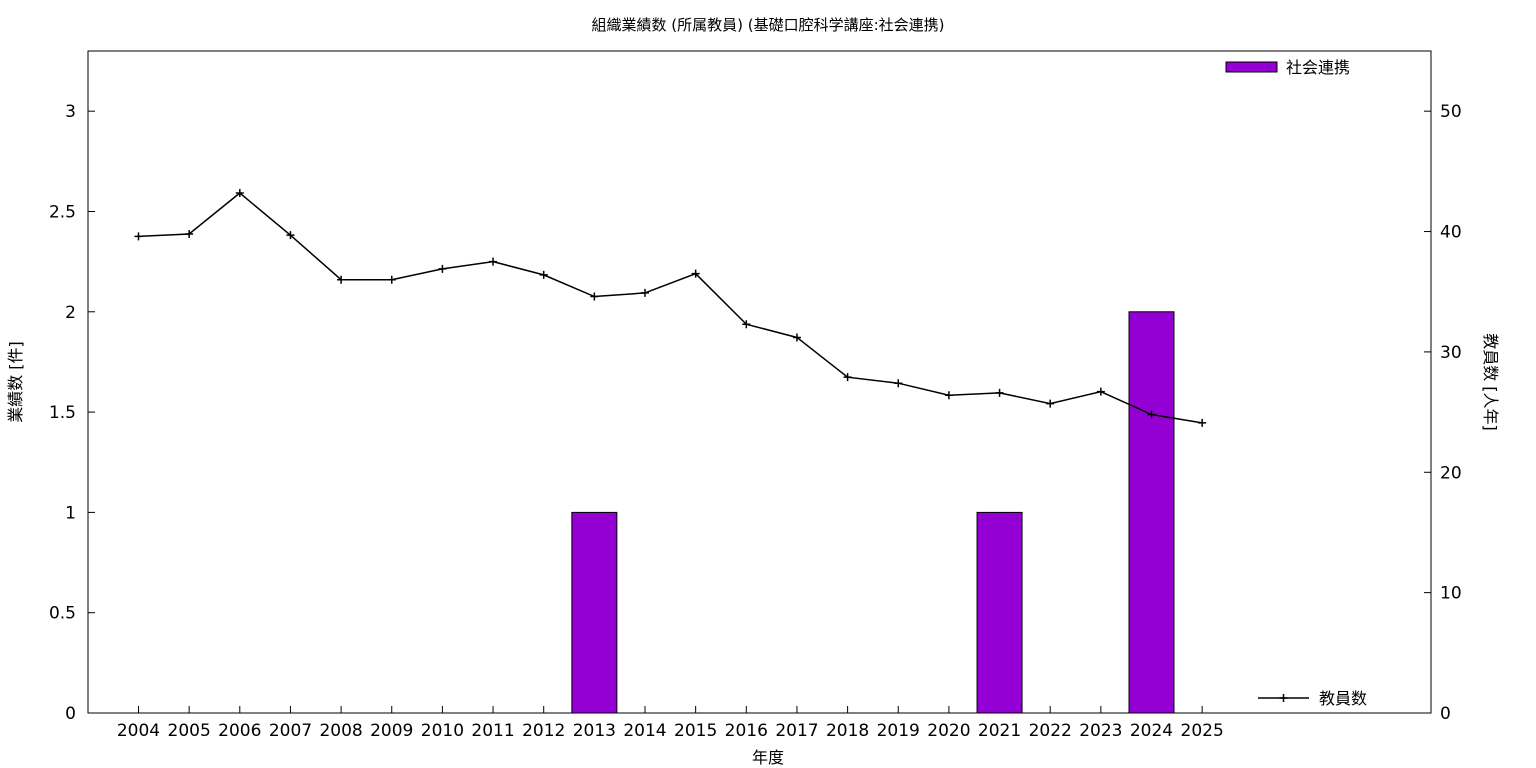 The height and width of the screenshot is (768, 1536). I want to click on y-tick-label-right: 20, so click(1451, 473).